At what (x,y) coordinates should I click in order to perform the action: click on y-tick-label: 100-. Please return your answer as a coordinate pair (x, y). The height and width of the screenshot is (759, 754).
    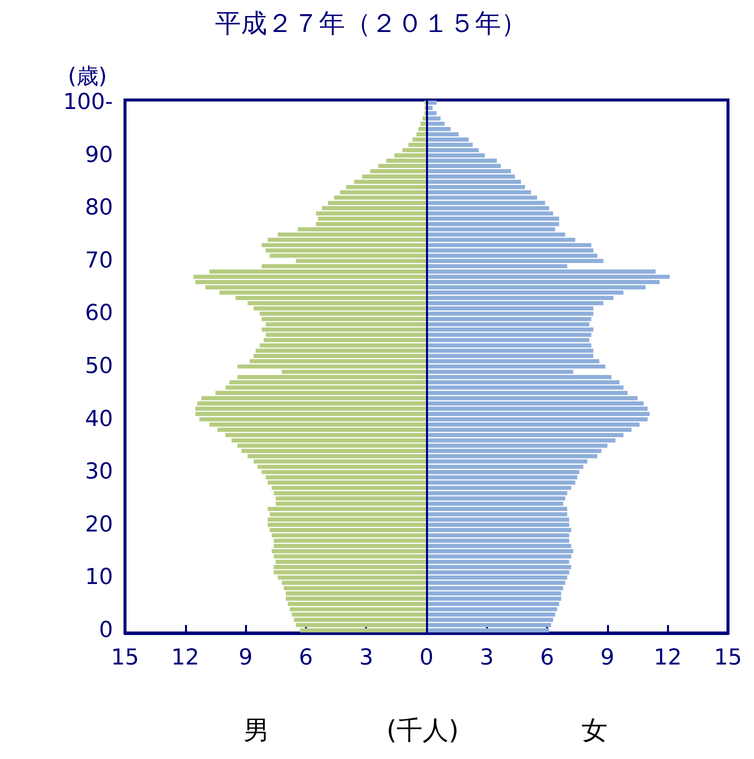
    Looking at the image, I should click on (88, 103).